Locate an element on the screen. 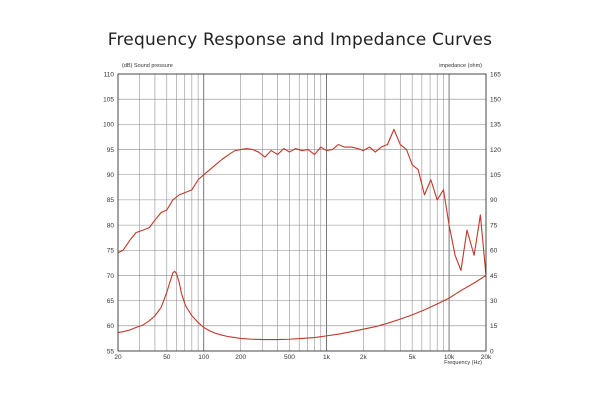 This screenshot has width=600, height=400. x-tick-label: 500 is located at coordinates (289, 357).